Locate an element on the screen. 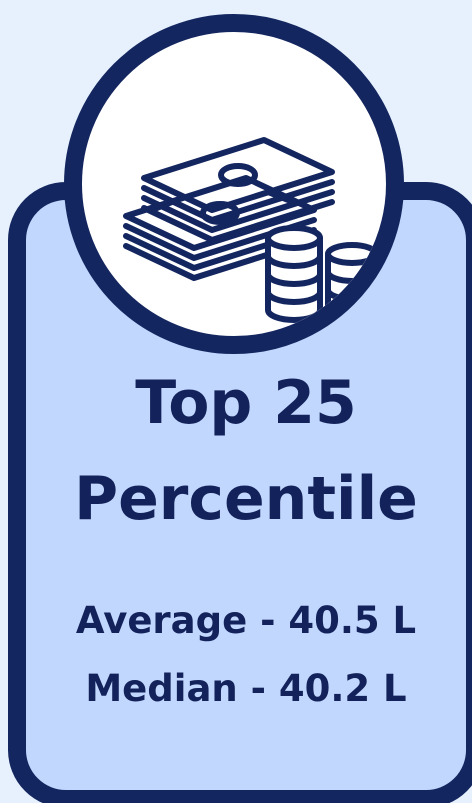  card-title-line-2: Percentile is located at coordinates (246, 499).